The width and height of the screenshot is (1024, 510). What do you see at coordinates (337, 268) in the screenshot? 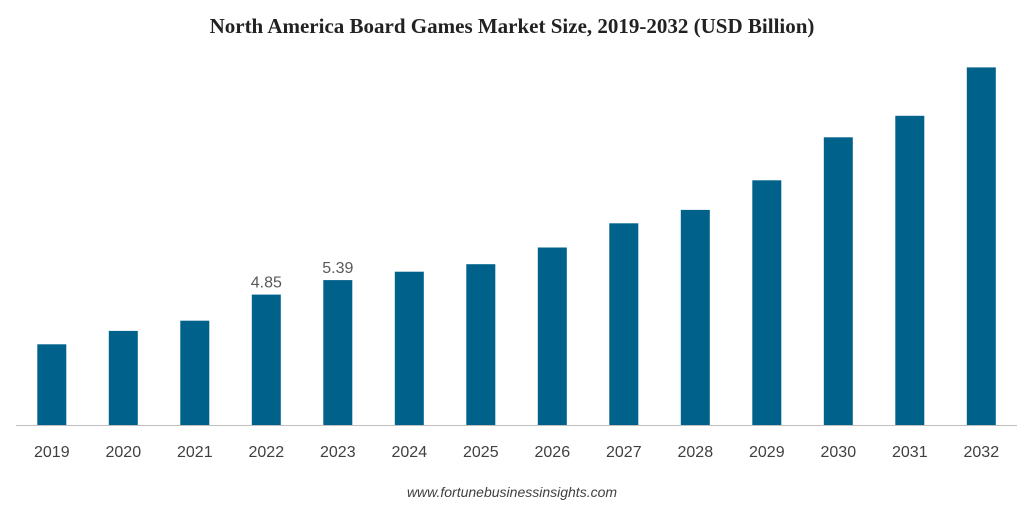
I see `data-label-2023: 5.39` at bounding box center [337, 268].